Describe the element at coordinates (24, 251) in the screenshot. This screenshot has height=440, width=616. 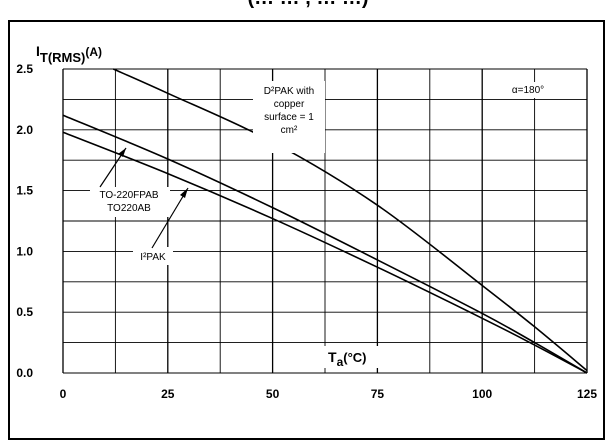
I see `y-tick-label: 1.0` at that location.